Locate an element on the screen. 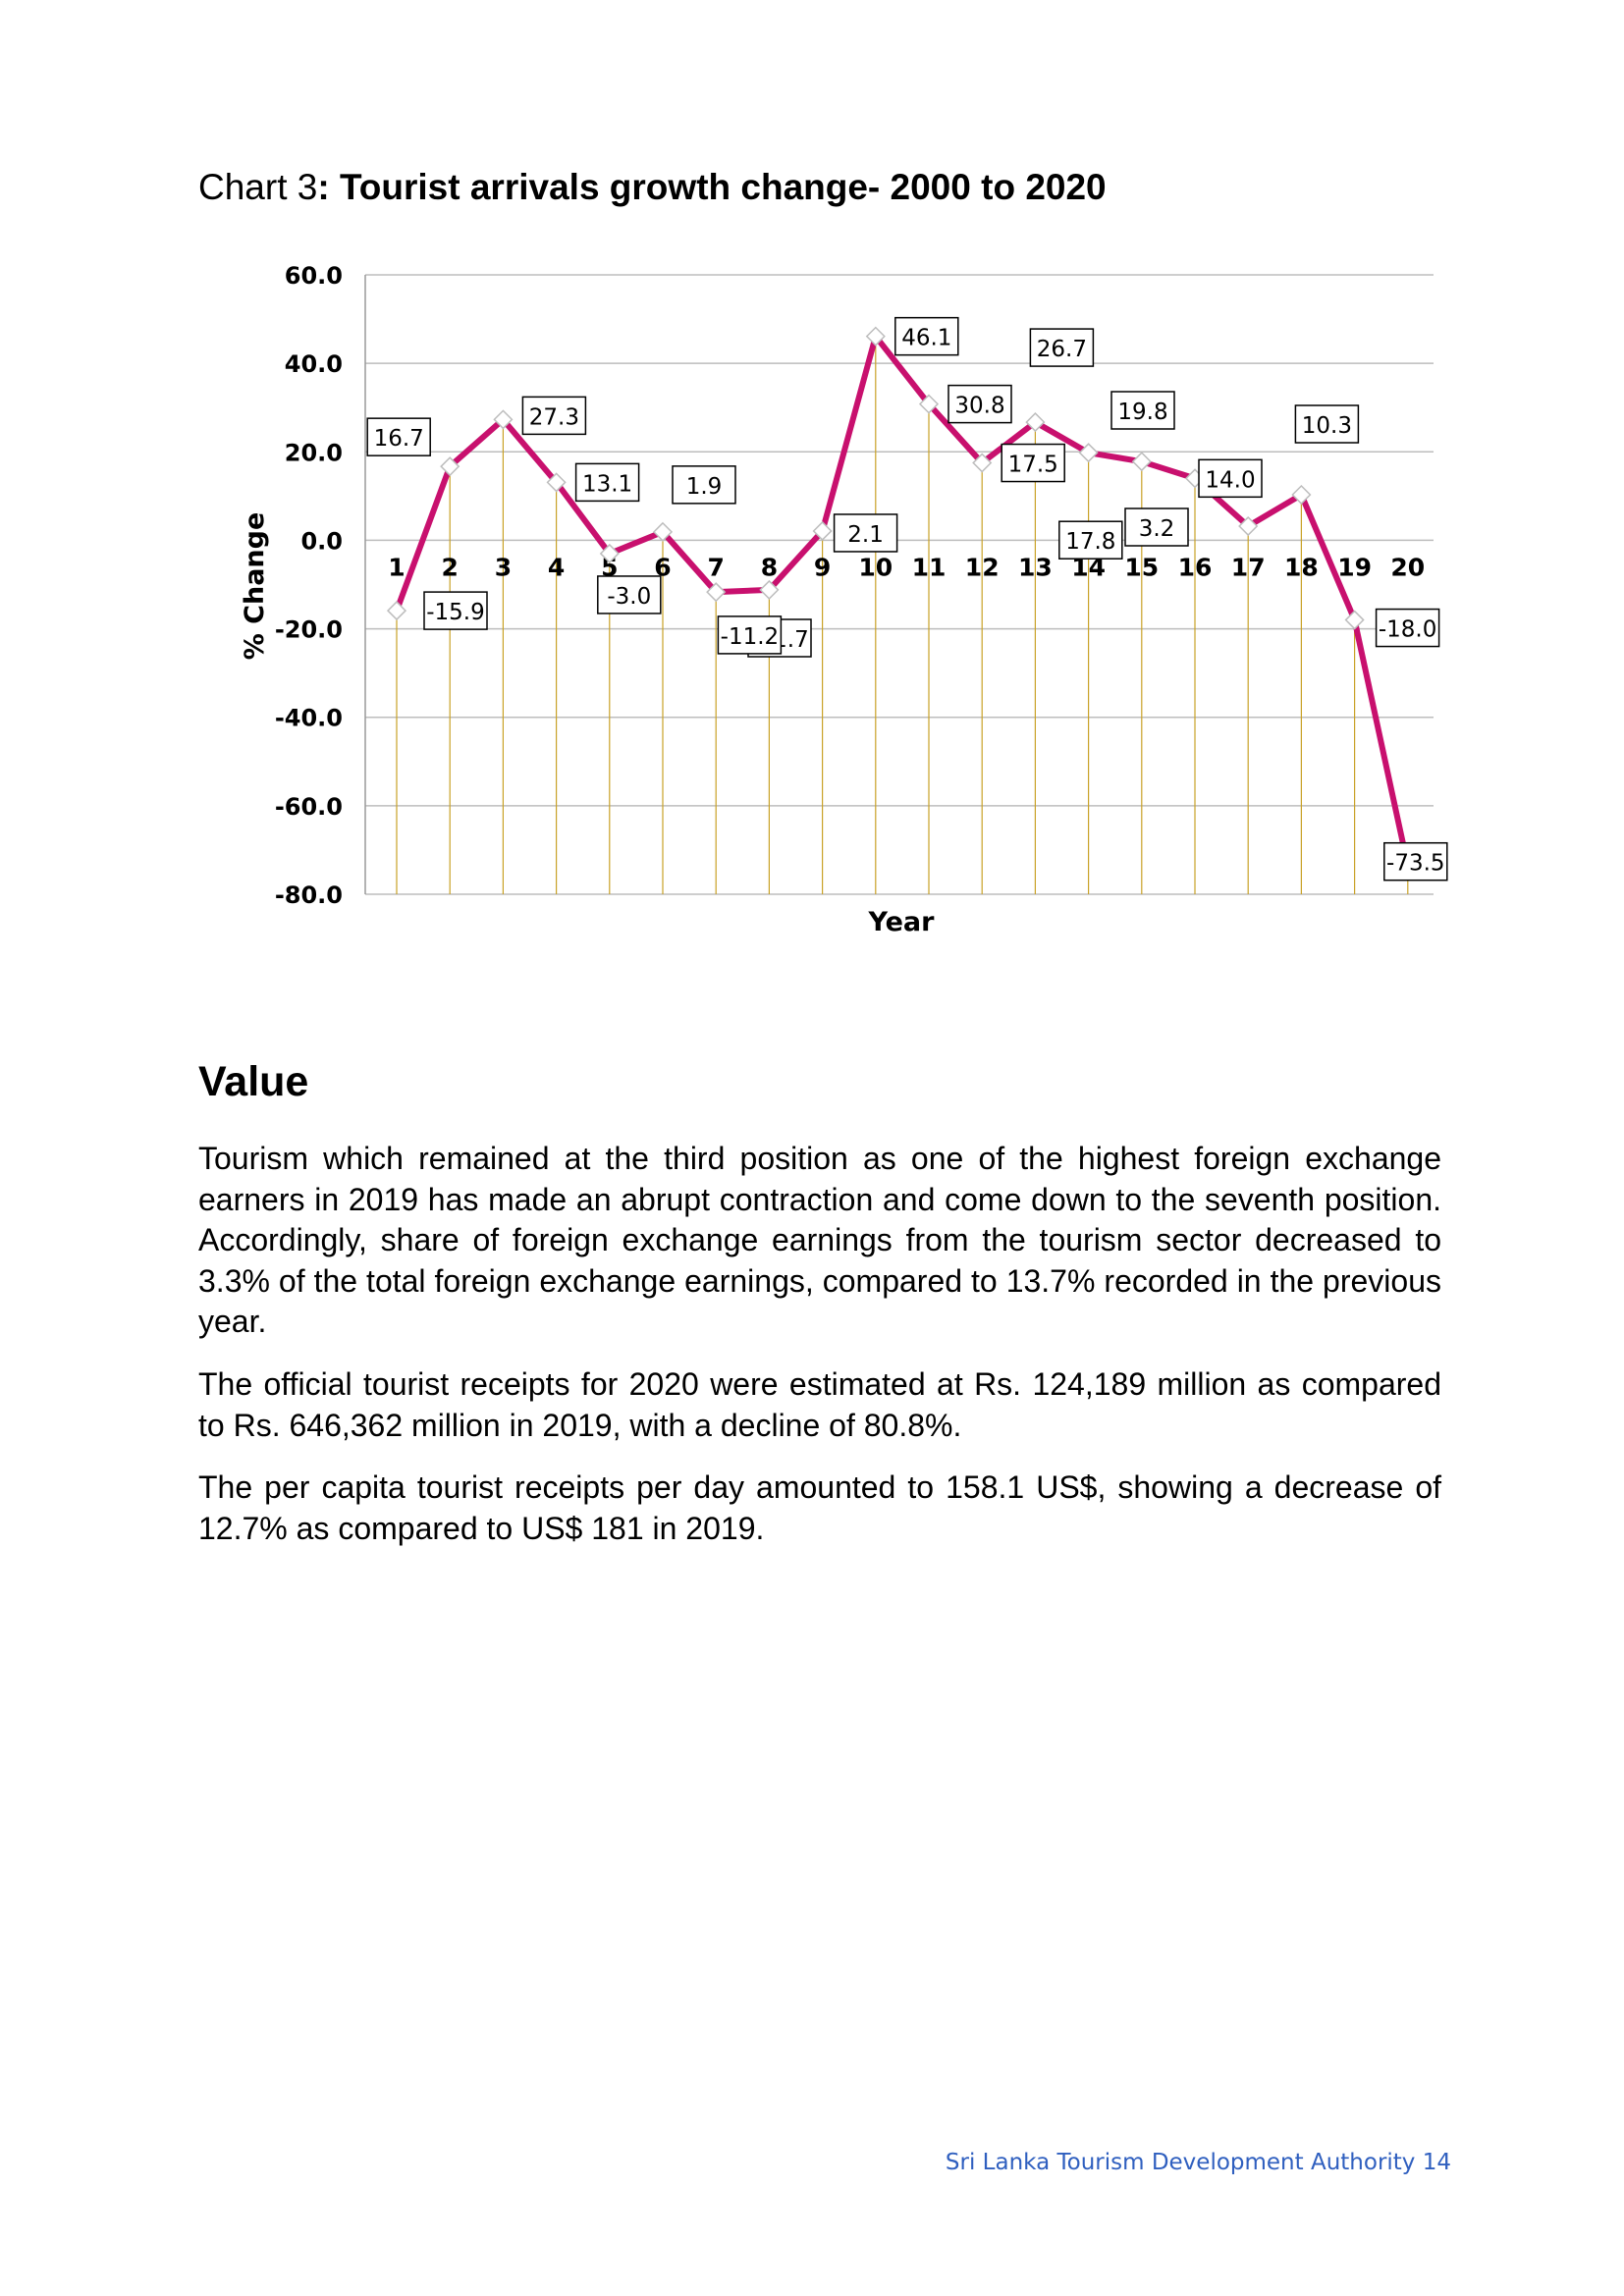 The image size is (1624, 2296). y-tick-label: -40.0 is located at coordinates (309, 719).